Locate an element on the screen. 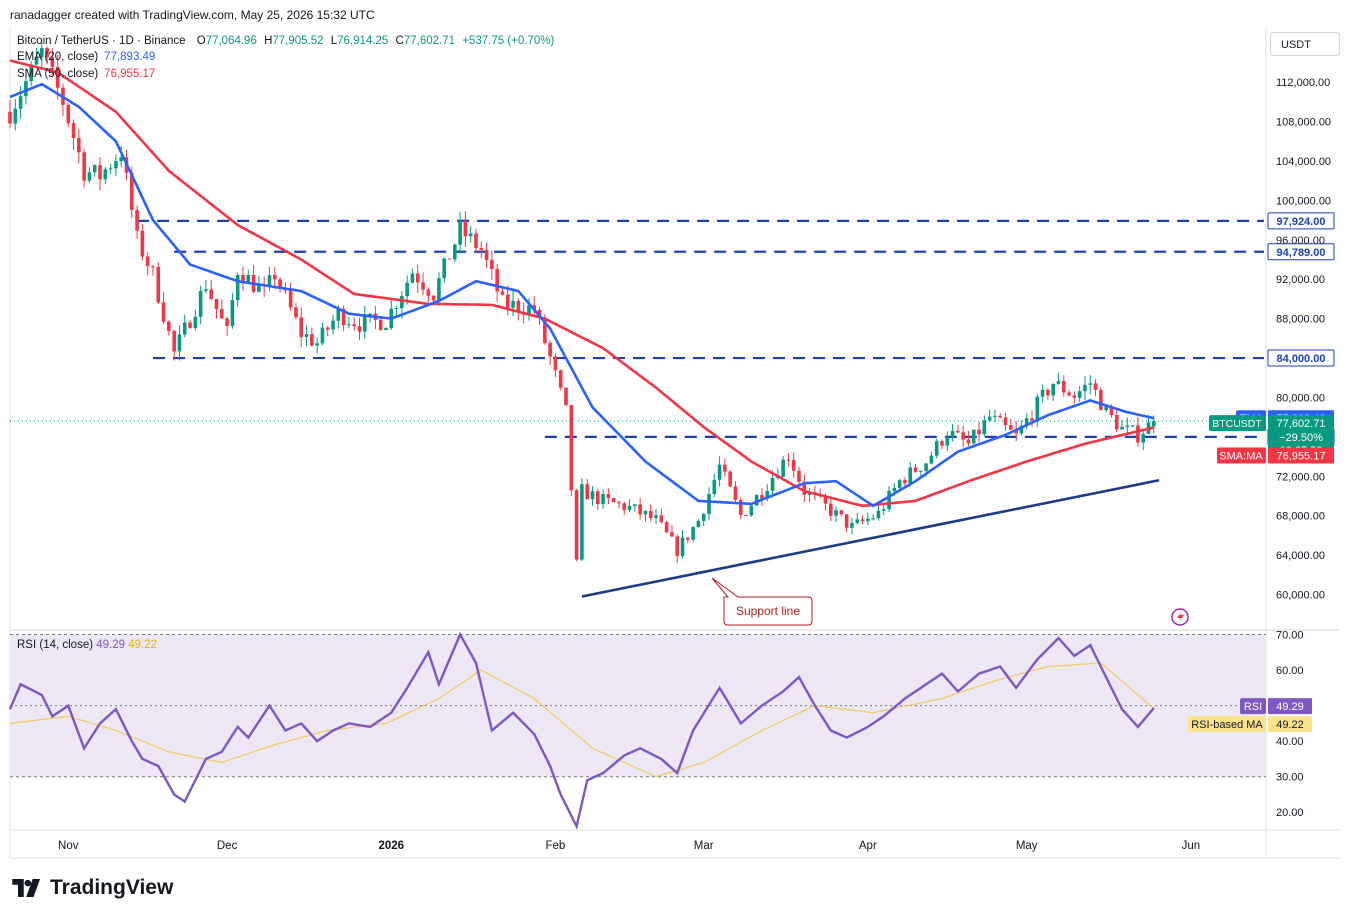 This screenshot has height=919, width=1354. rsi-tick-label: 40.00 is located at coordinates (1290, 742).